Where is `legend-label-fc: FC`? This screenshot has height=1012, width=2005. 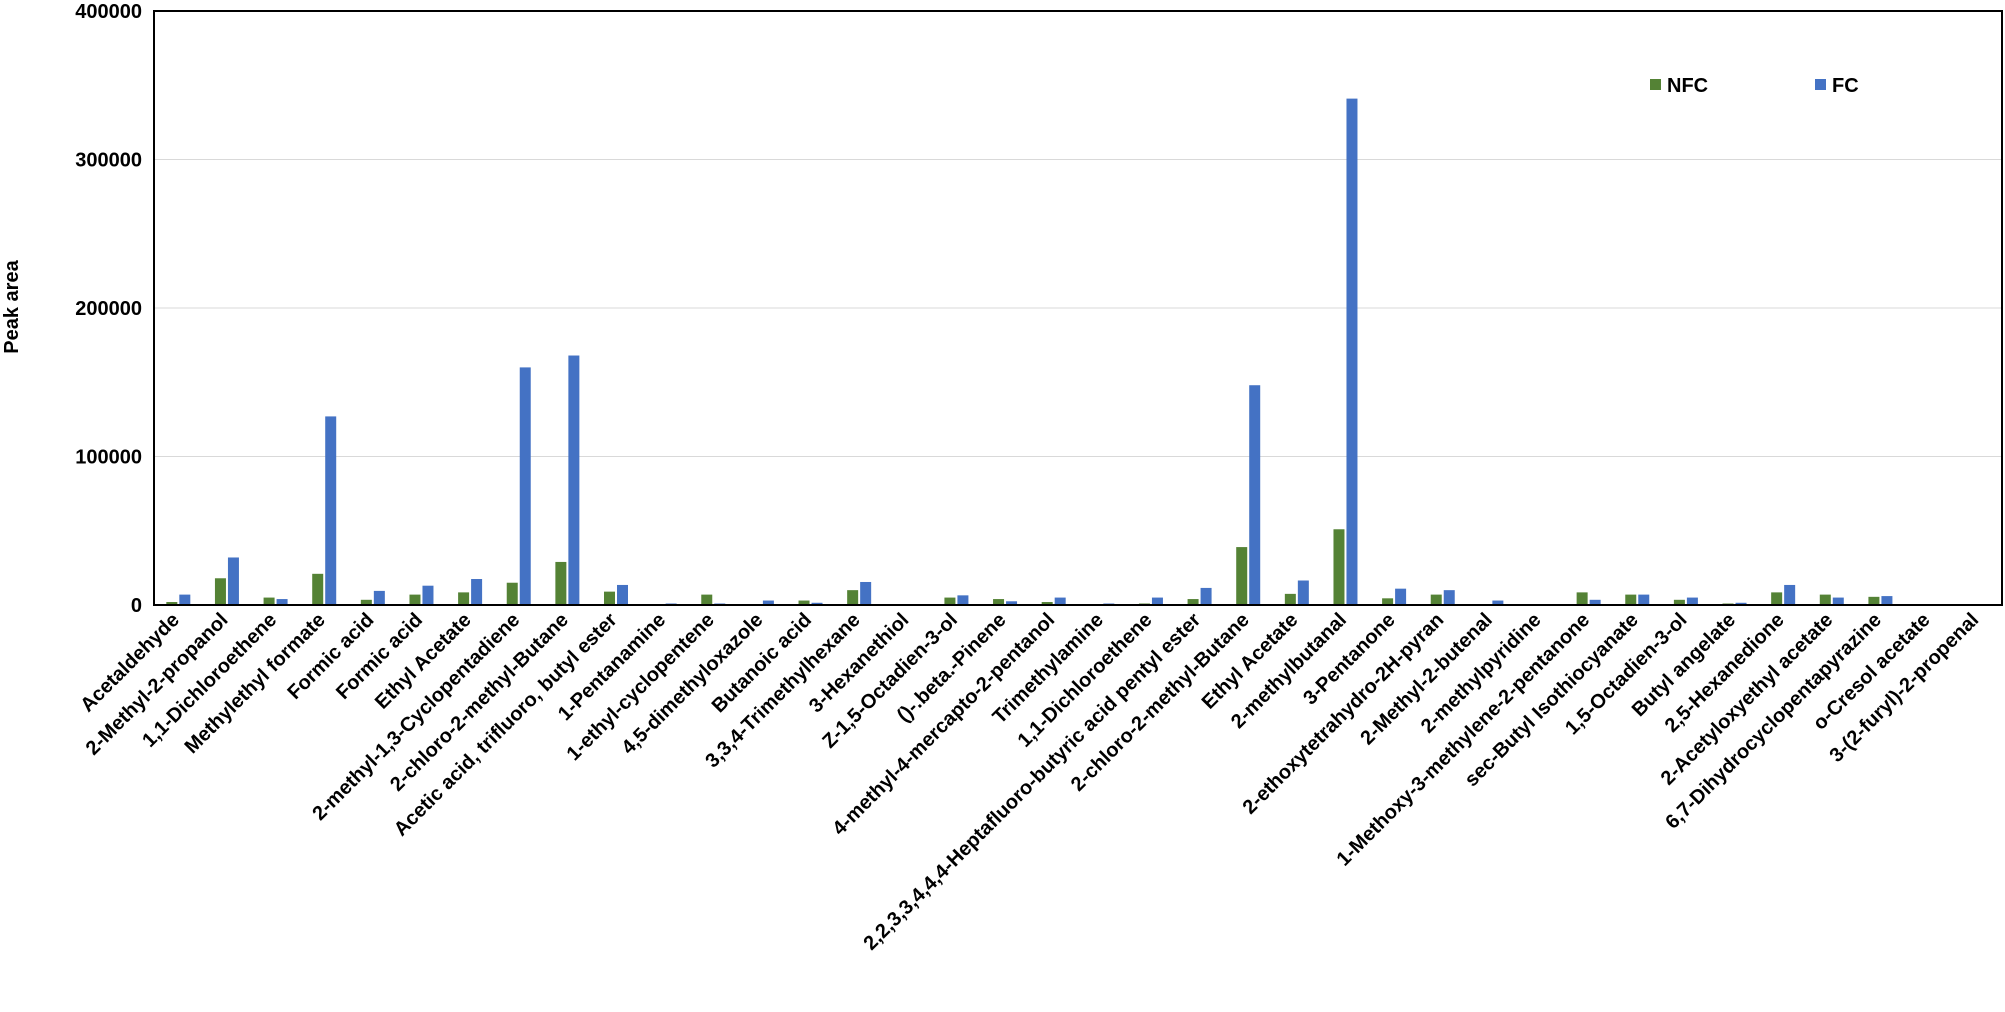
legend-label-fc: FC is located at coordinates (1845, 86).